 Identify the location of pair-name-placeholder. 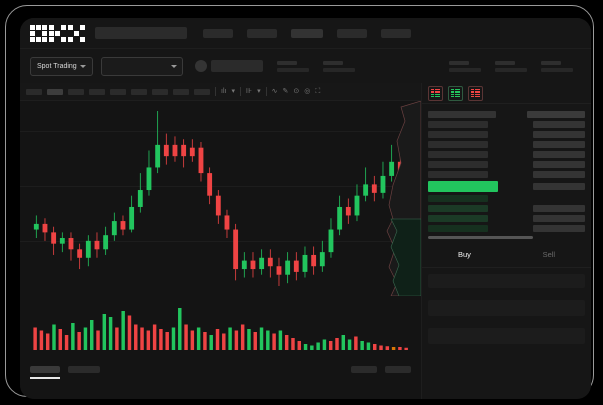
(236, 66).